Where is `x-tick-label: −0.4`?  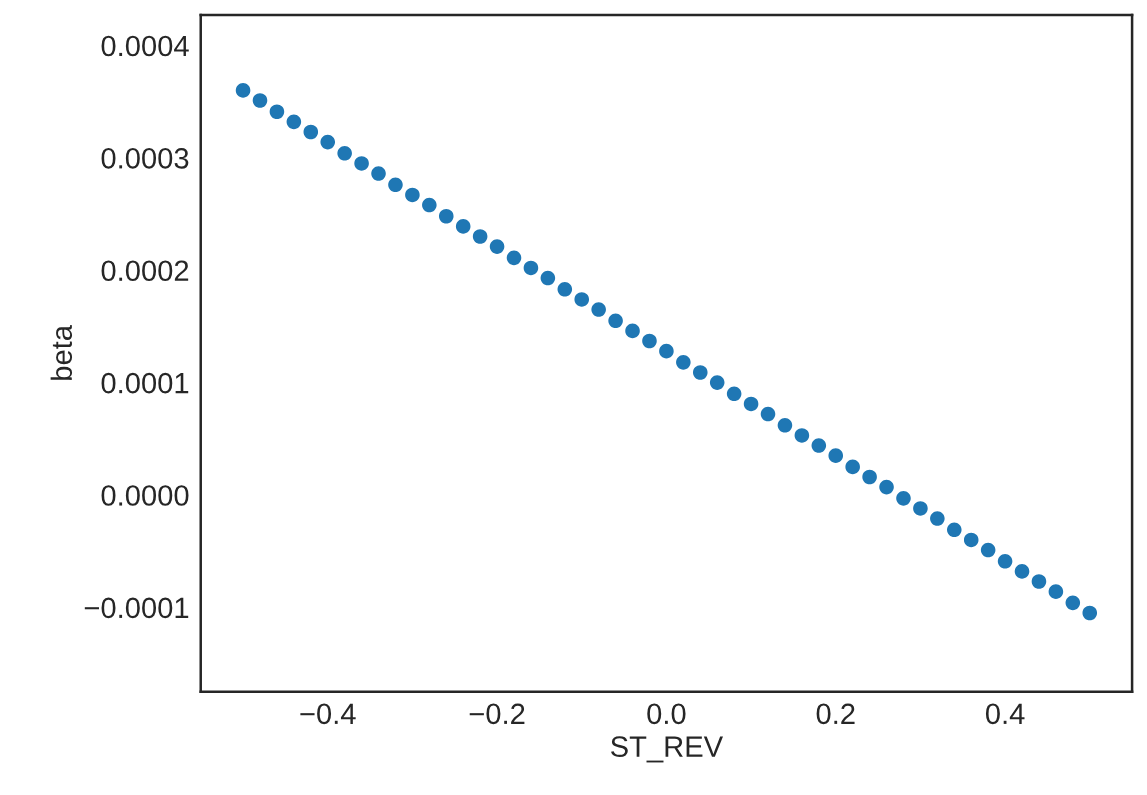 x-tick-label: −0.4 is located at coordinates (328, 714).